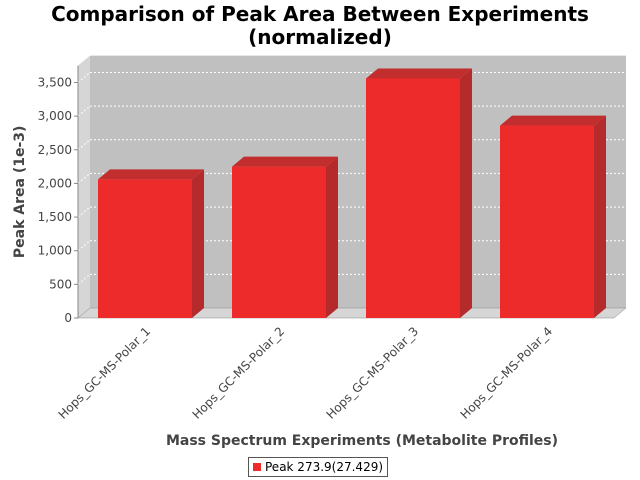  I want to click on plot-left-wall, so click(84, 187).